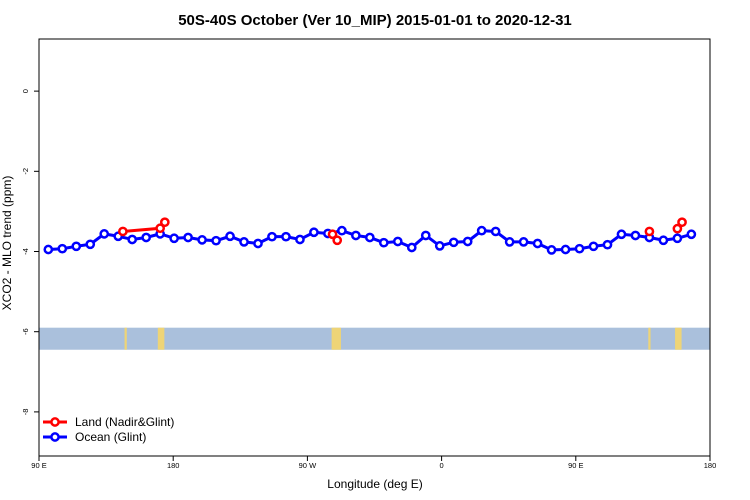  Describe the element at coordinates (308, 465) in the screenshot. I see `x-tick-label-2: 90 W` at that location.